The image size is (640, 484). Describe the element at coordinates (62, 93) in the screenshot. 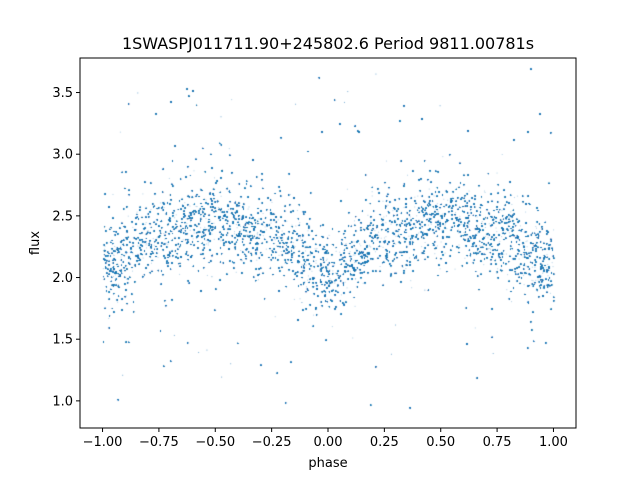

I see `y-tick-label: 3.5` at that location.